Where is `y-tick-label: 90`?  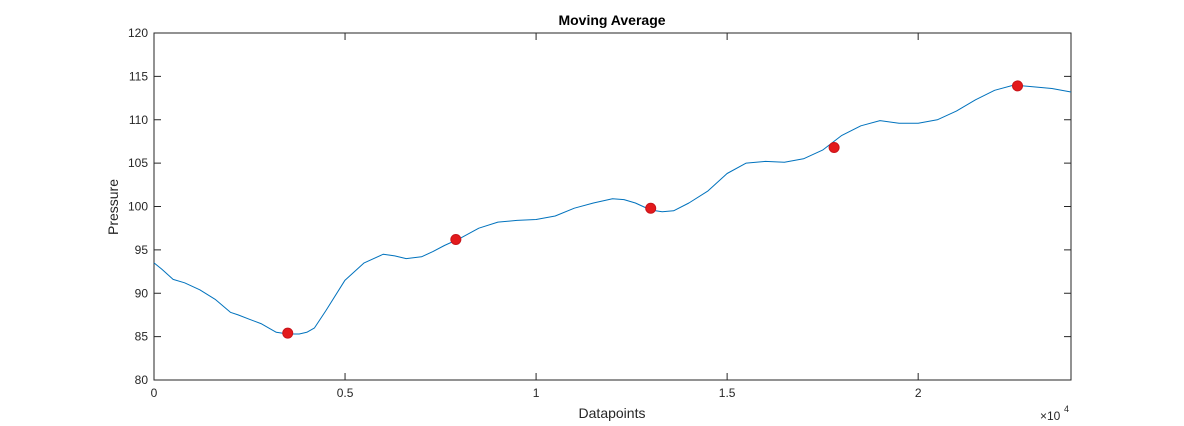
y-tick-label: 90 is located at coordinates (142, 293).